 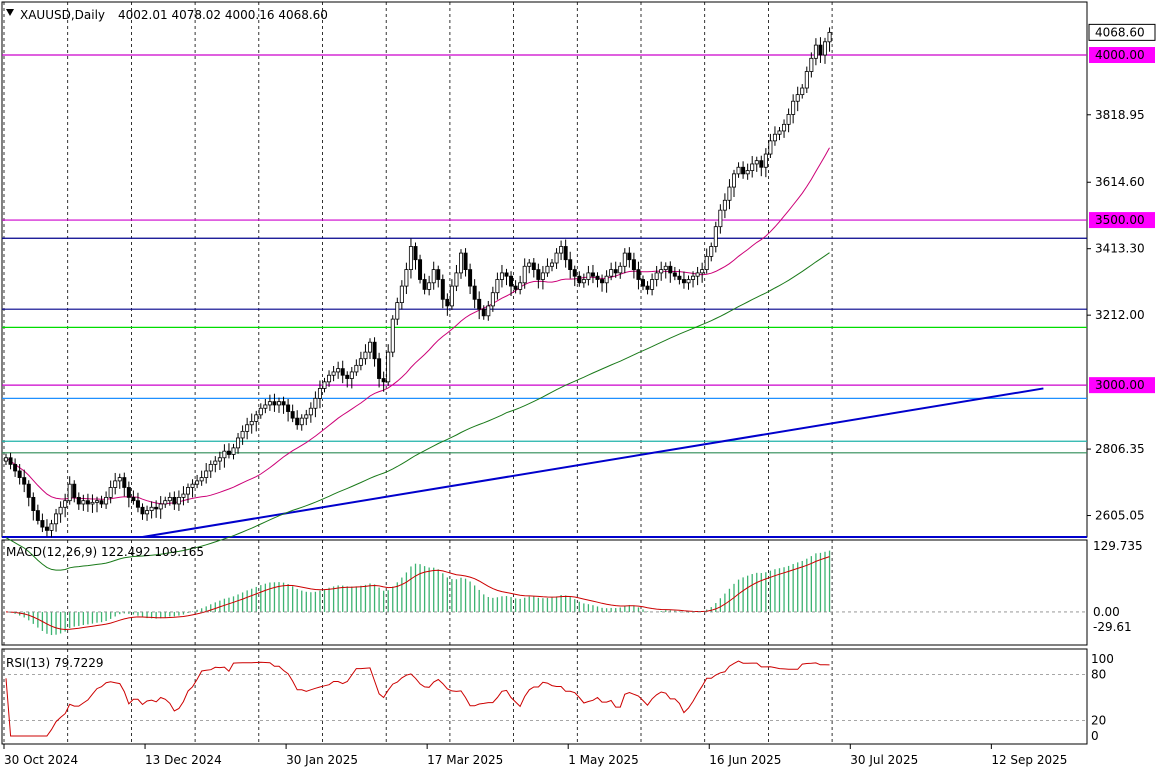 What do you see at coordinates (417, 698) in the screenshot?
I see `rsi-line` at bounding box center [417, 698].